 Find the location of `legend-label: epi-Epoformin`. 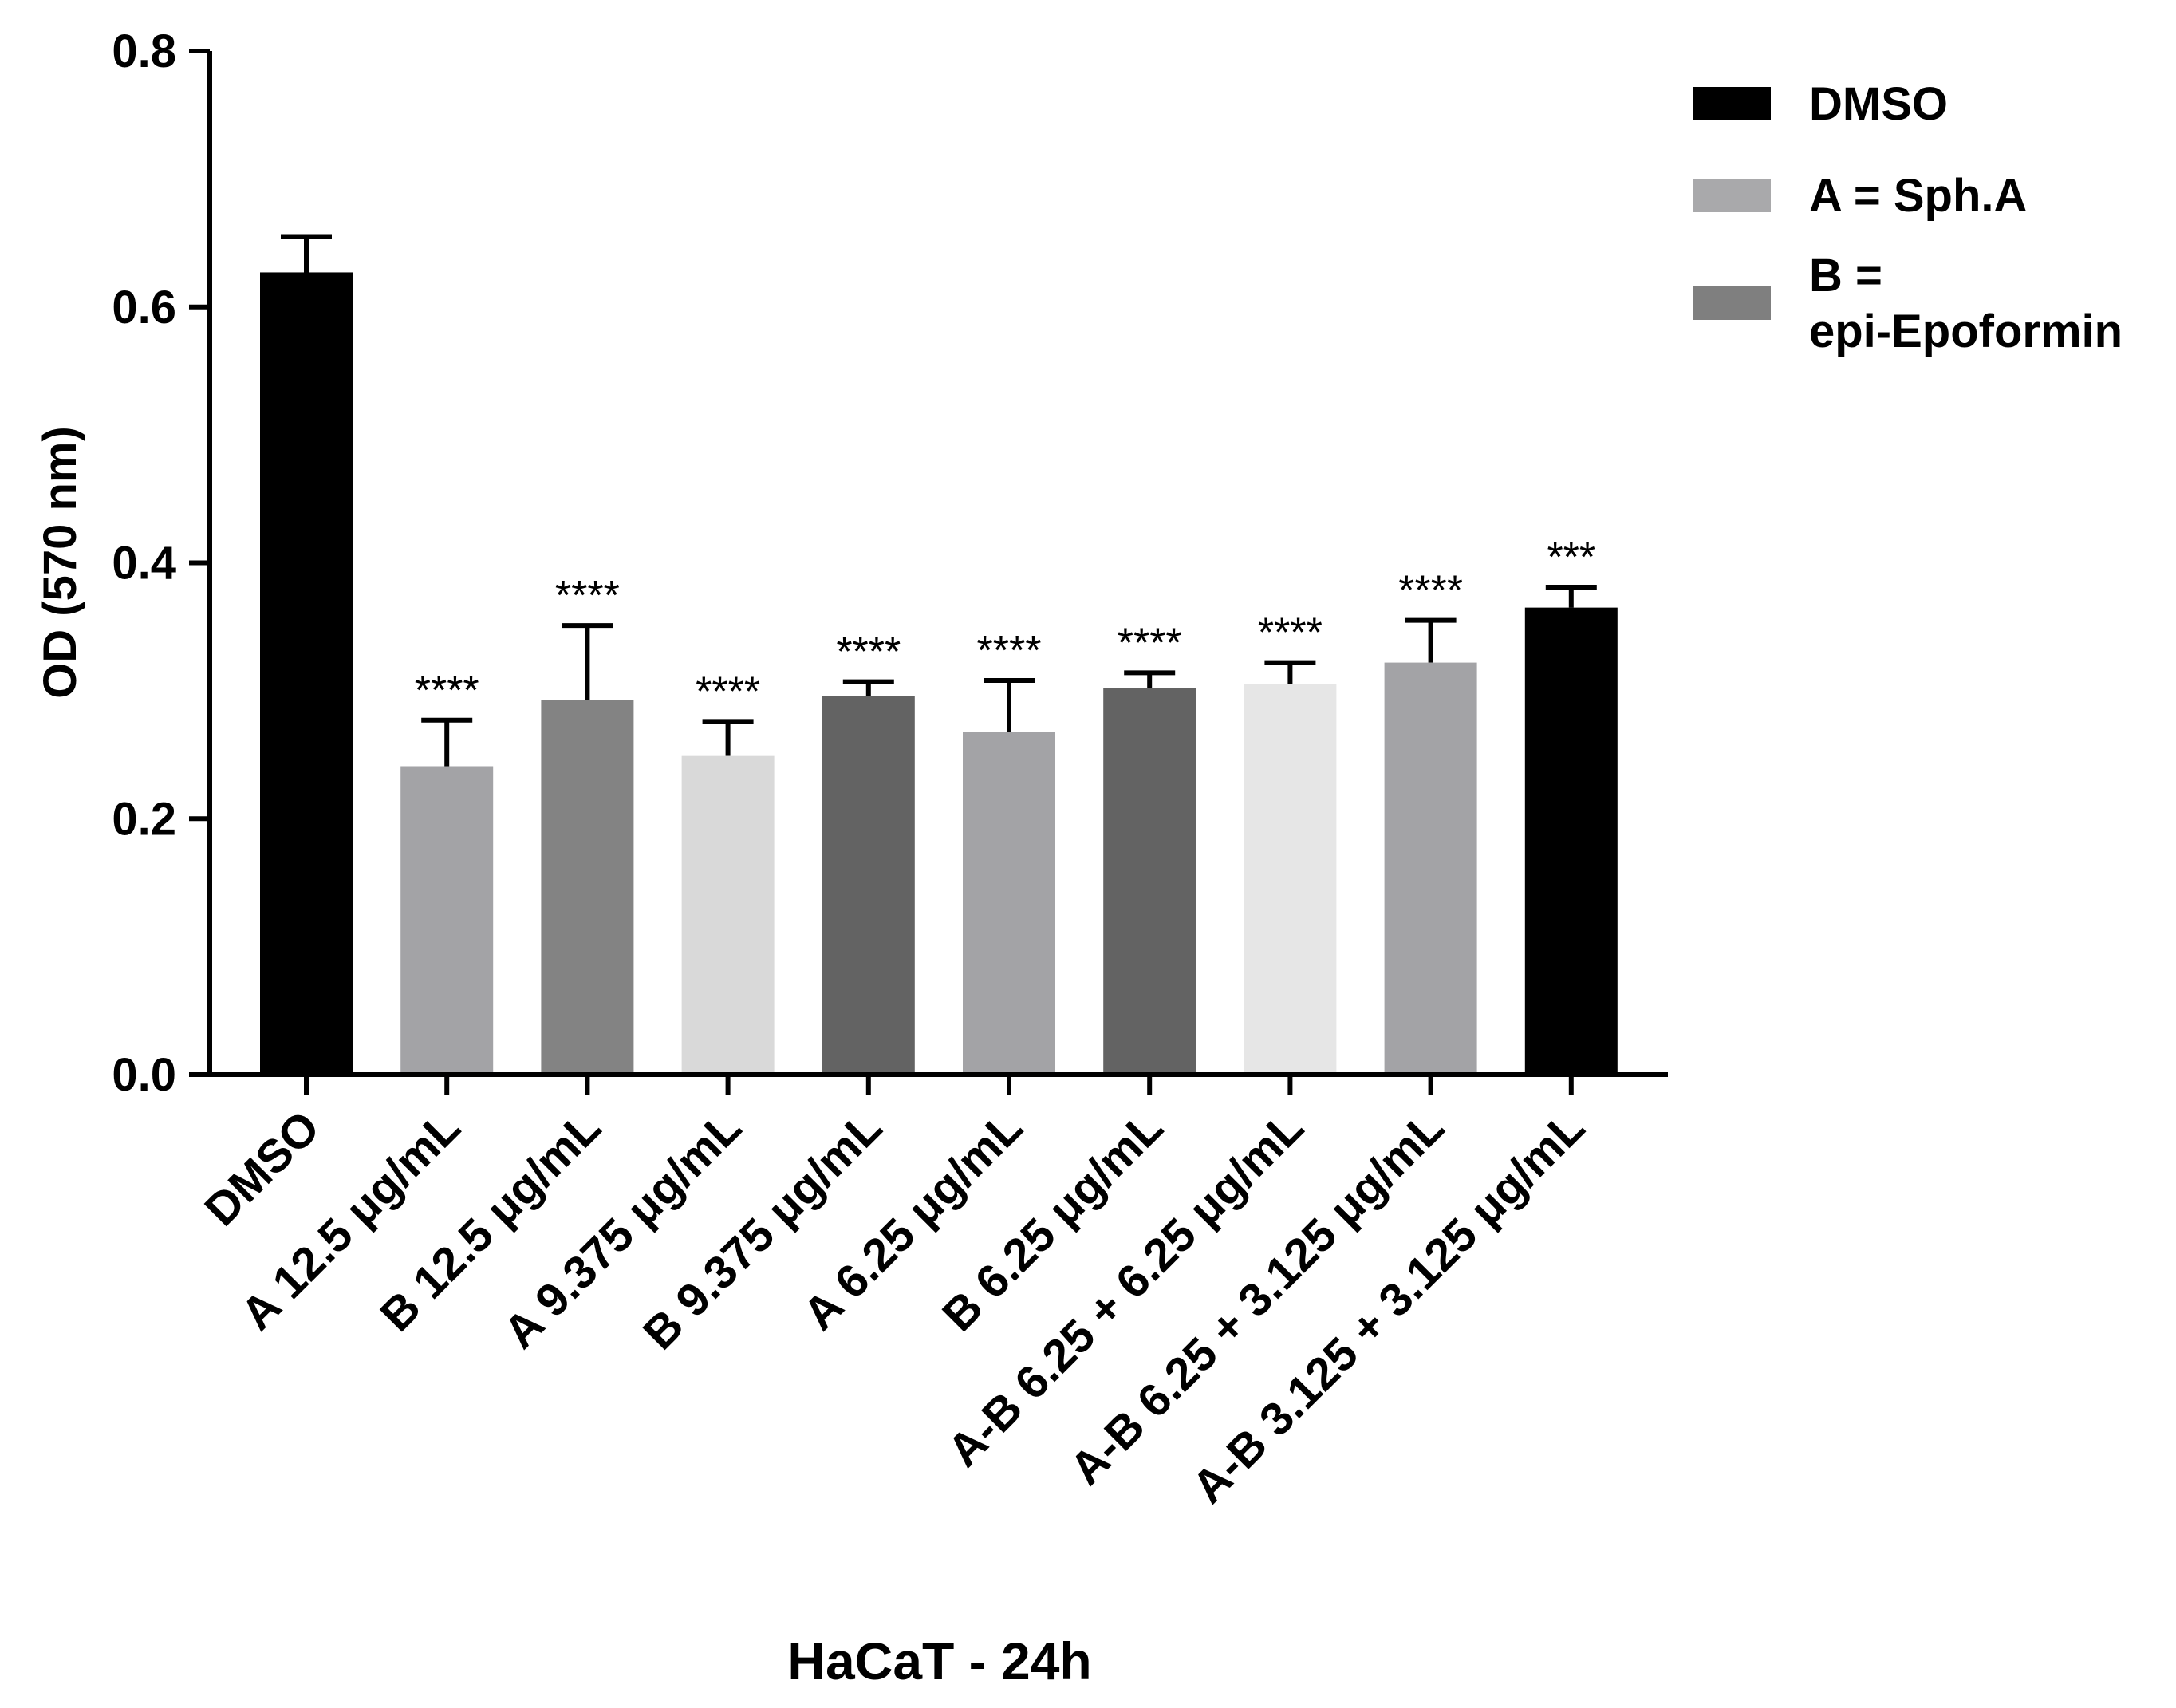

legend-label: epi-Epoformin is located at coordinates (1966, 331).